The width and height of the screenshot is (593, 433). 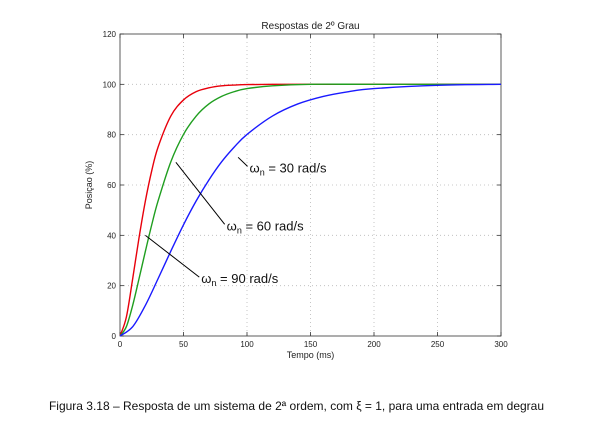 What do you see at coordinates (239, 279) in the screenshot?
I see `annotation-label-wn-90: ωn = 90 rad/s` at bounding box center [239, 279].